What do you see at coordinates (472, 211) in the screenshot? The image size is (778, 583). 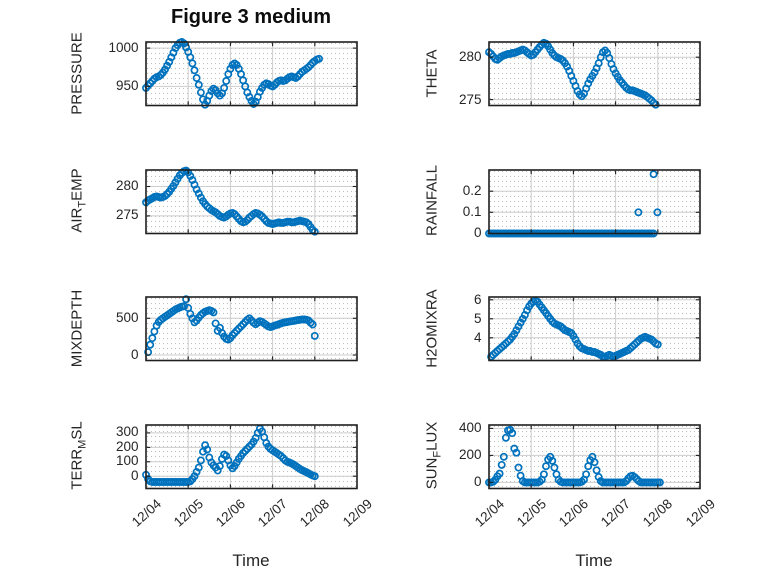 I see `y-tick-label: 0.1` at bounding box center [472, 211].